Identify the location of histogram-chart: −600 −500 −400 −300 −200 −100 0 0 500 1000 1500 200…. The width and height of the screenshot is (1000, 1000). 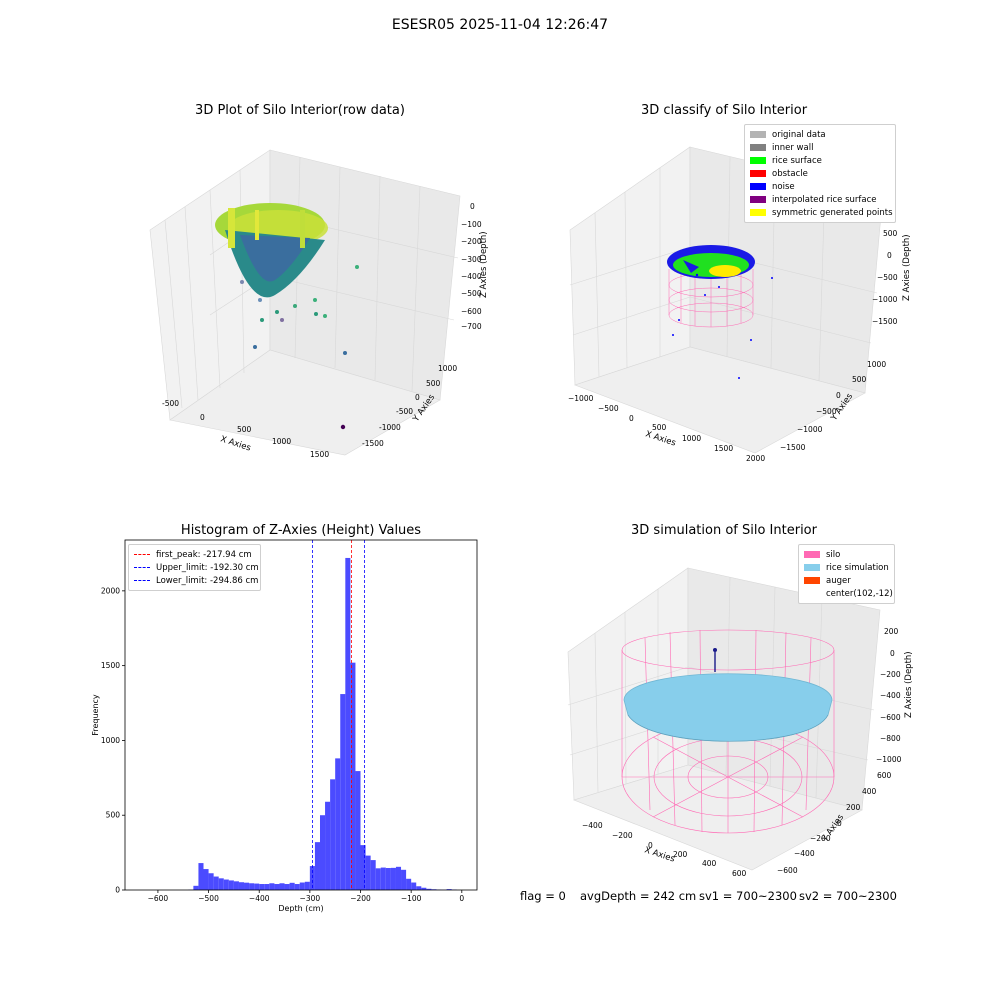
(284, 726).